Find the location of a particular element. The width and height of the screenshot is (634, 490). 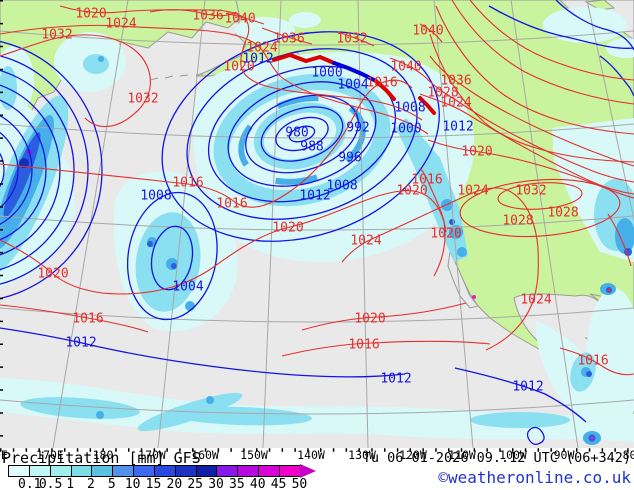

legend-model: GFS is located at coordinates (187, 458).